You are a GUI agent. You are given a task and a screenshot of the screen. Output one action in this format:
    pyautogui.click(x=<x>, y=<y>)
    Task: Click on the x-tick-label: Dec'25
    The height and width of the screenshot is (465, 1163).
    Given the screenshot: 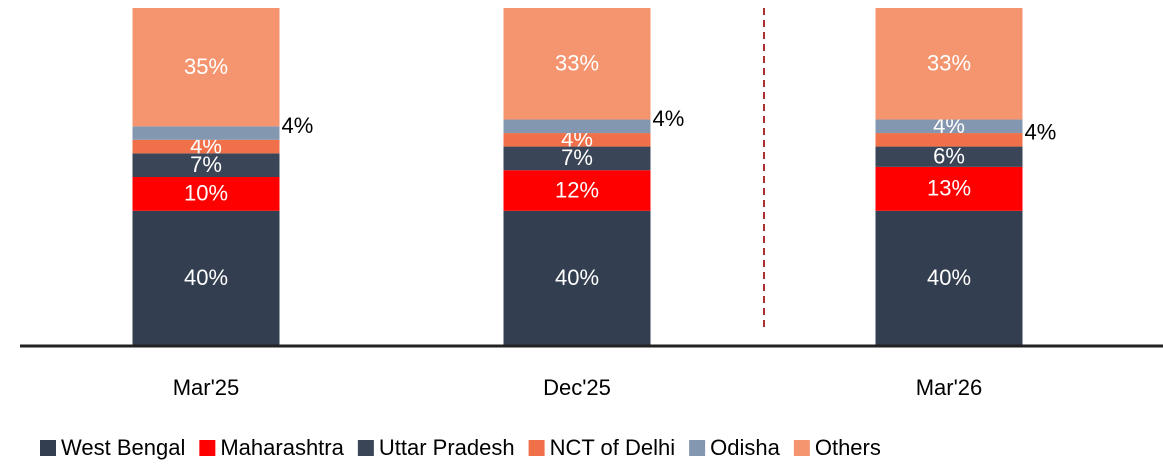 What is the action you would take?
    pyautogui.click(x=577, y=387)
    